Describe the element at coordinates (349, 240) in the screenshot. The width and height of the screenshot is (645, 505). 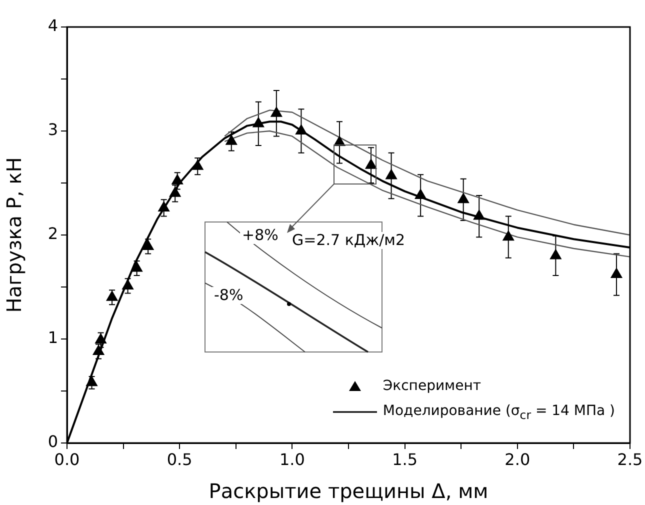
I see `annotation: G=2.7 кДж/м2` at that location.